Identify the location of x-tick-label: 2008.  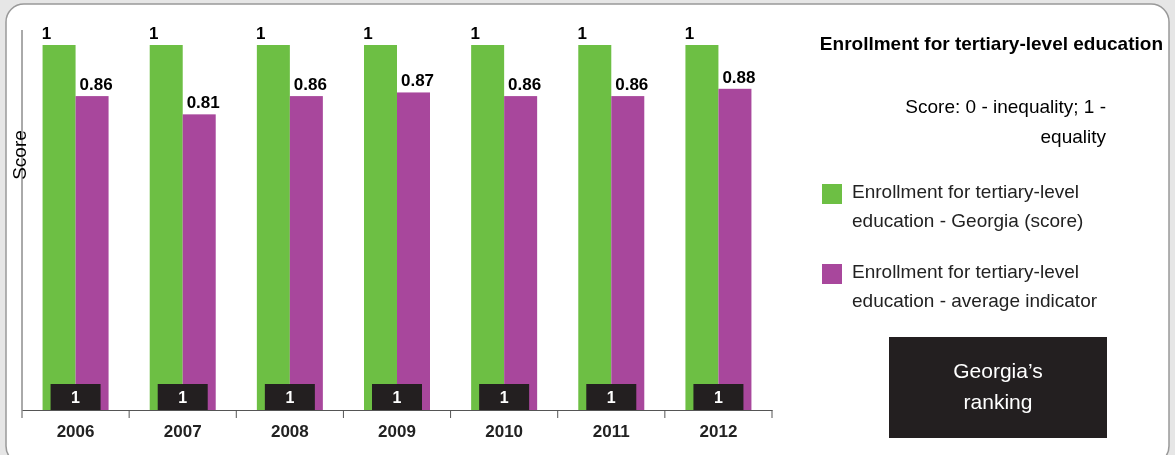
(289, 431).